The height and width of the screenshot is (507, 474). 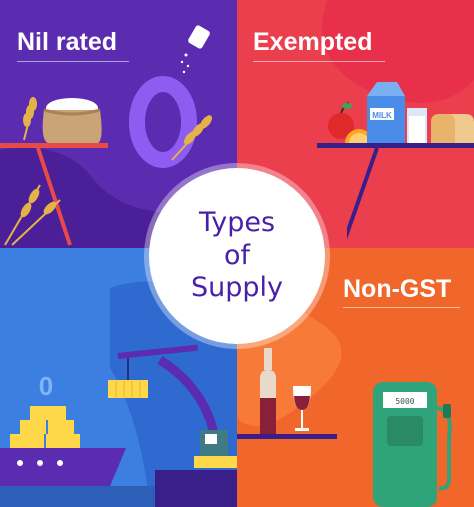 I want to click on background-wave, so click(x=398, y=51).